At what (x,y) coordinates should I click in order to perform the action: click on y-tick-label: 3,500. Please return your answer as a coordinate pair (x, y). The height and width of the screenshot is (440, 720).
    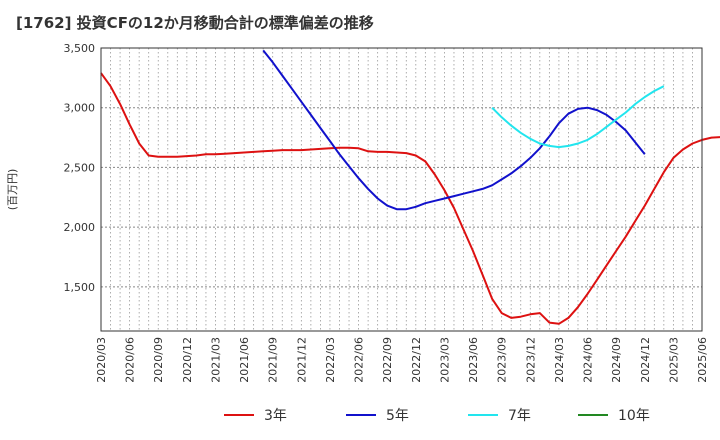
    Looking at the image, I should click on (80, 48).